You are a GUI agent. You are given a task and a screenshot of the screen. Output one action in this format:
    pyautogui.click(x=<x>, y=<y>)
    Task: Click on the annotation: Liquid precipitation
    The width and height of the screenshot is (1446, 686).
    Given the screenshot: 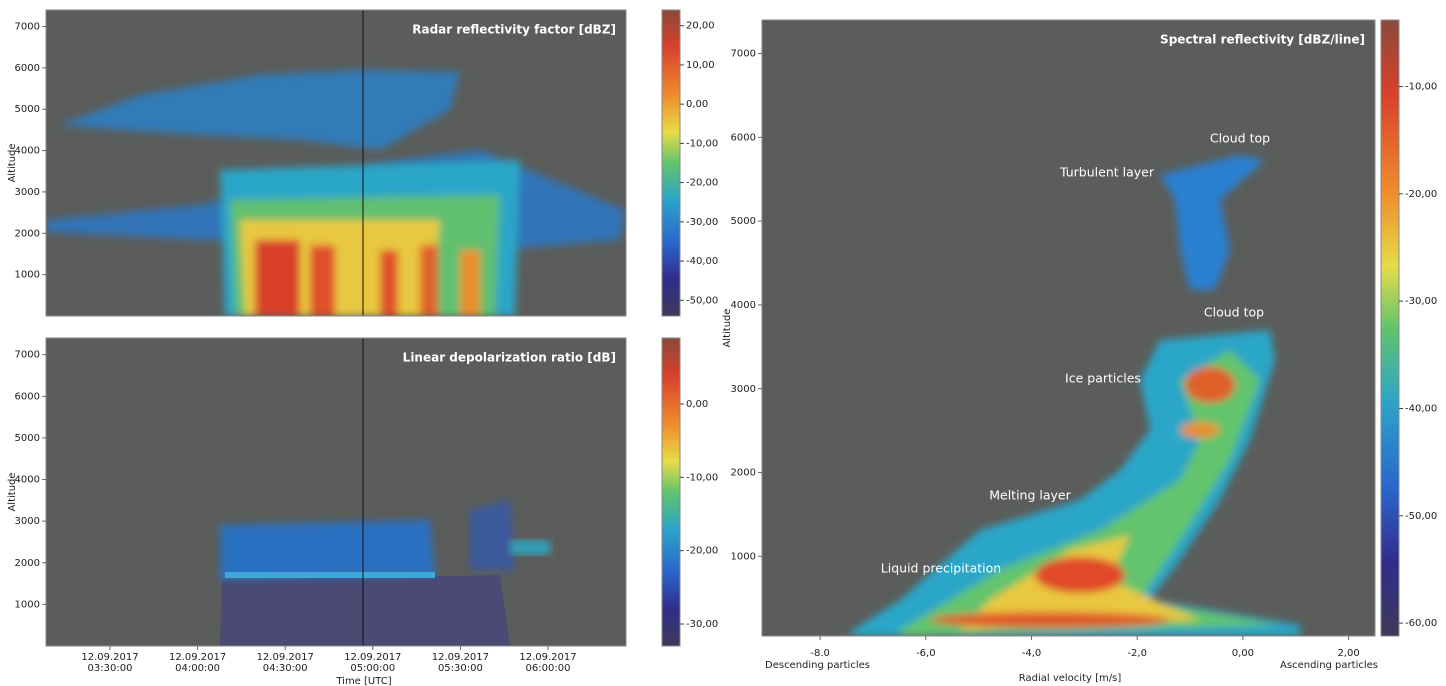 What is the action you would take?
    pyautogui.click(x=941, y=568)
    